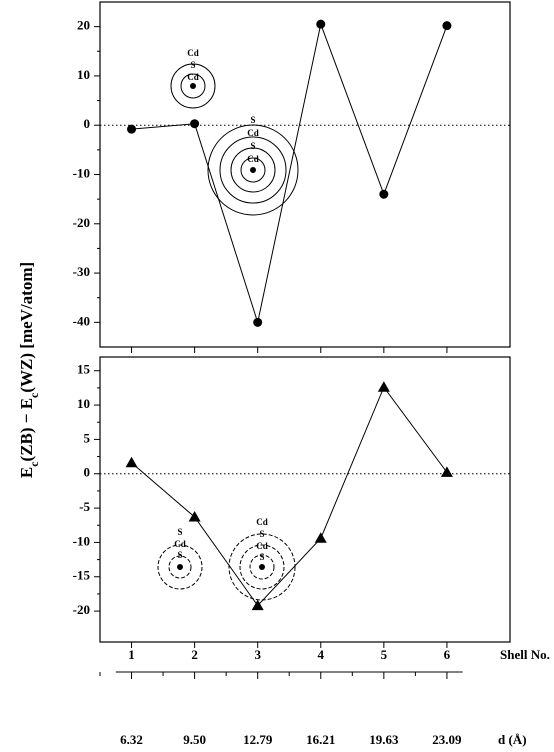 This screenshot has height=752, width=554. I want to click on y-tick-label: 20, so click(83, 25).